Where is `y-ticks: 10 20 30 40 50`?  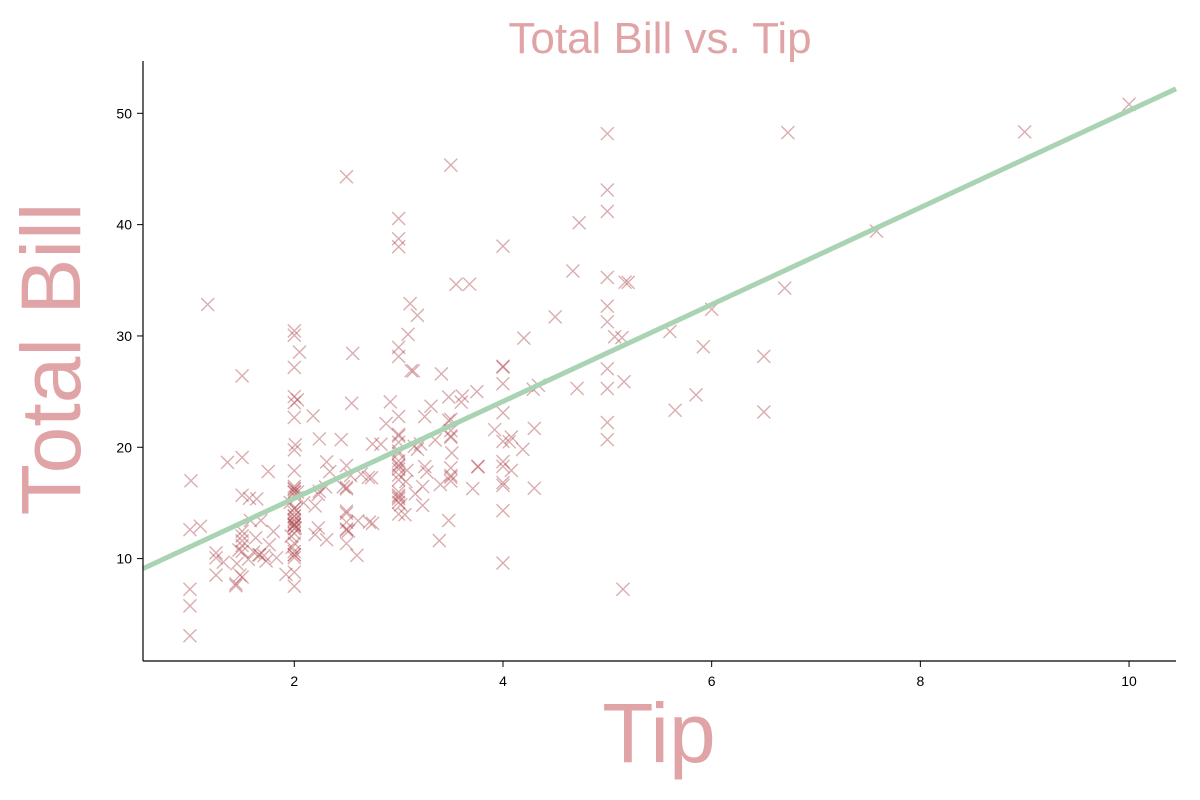 y-ticks: 10 20 30 40 50 is located at coordinates (129, 336).